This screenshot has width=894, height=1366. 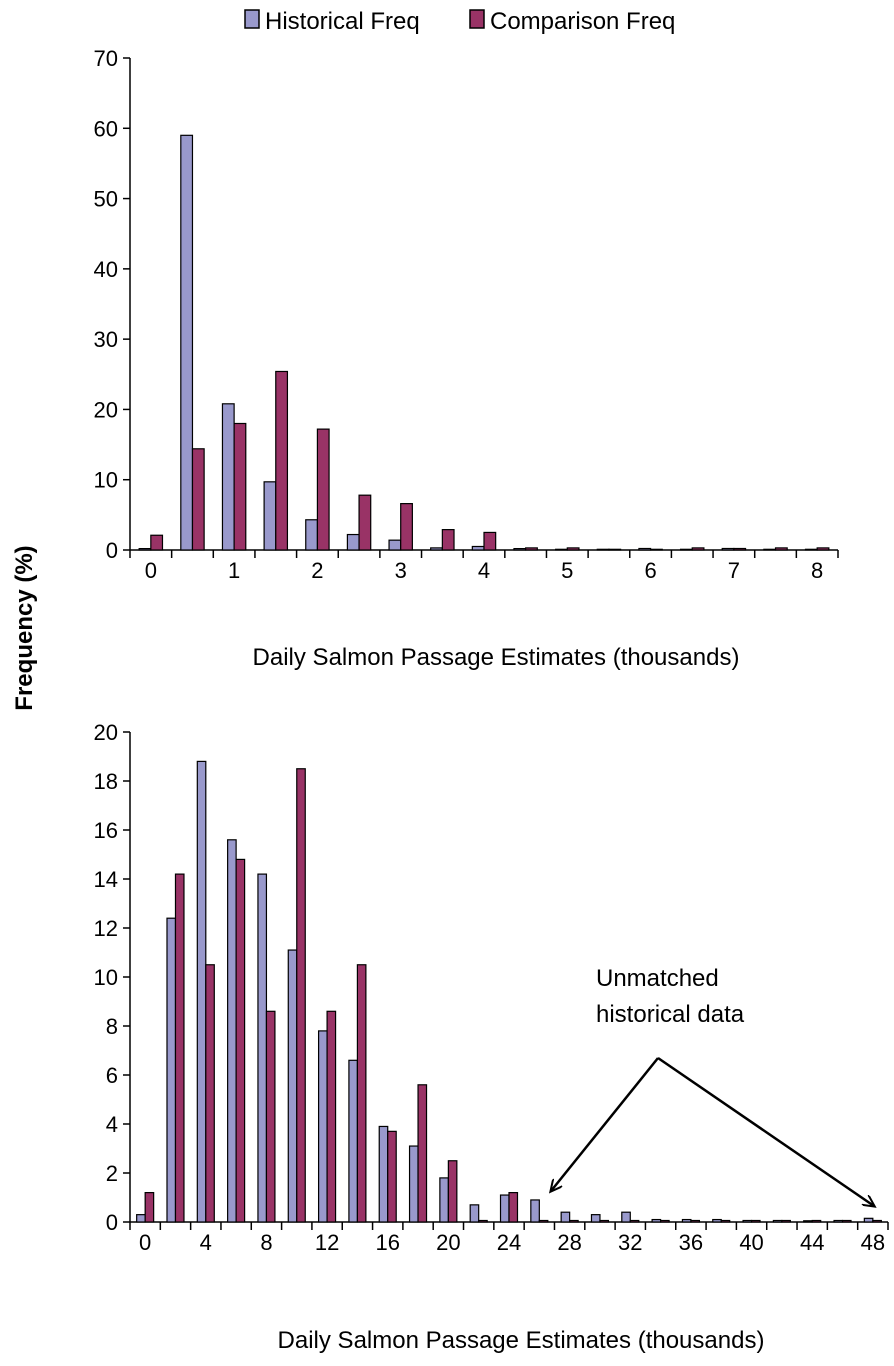 What do you see at coordinates (342, 21) in the screenshot?
I see `legend-label-historical: Historical Freq` at bounding box center [342, 21].